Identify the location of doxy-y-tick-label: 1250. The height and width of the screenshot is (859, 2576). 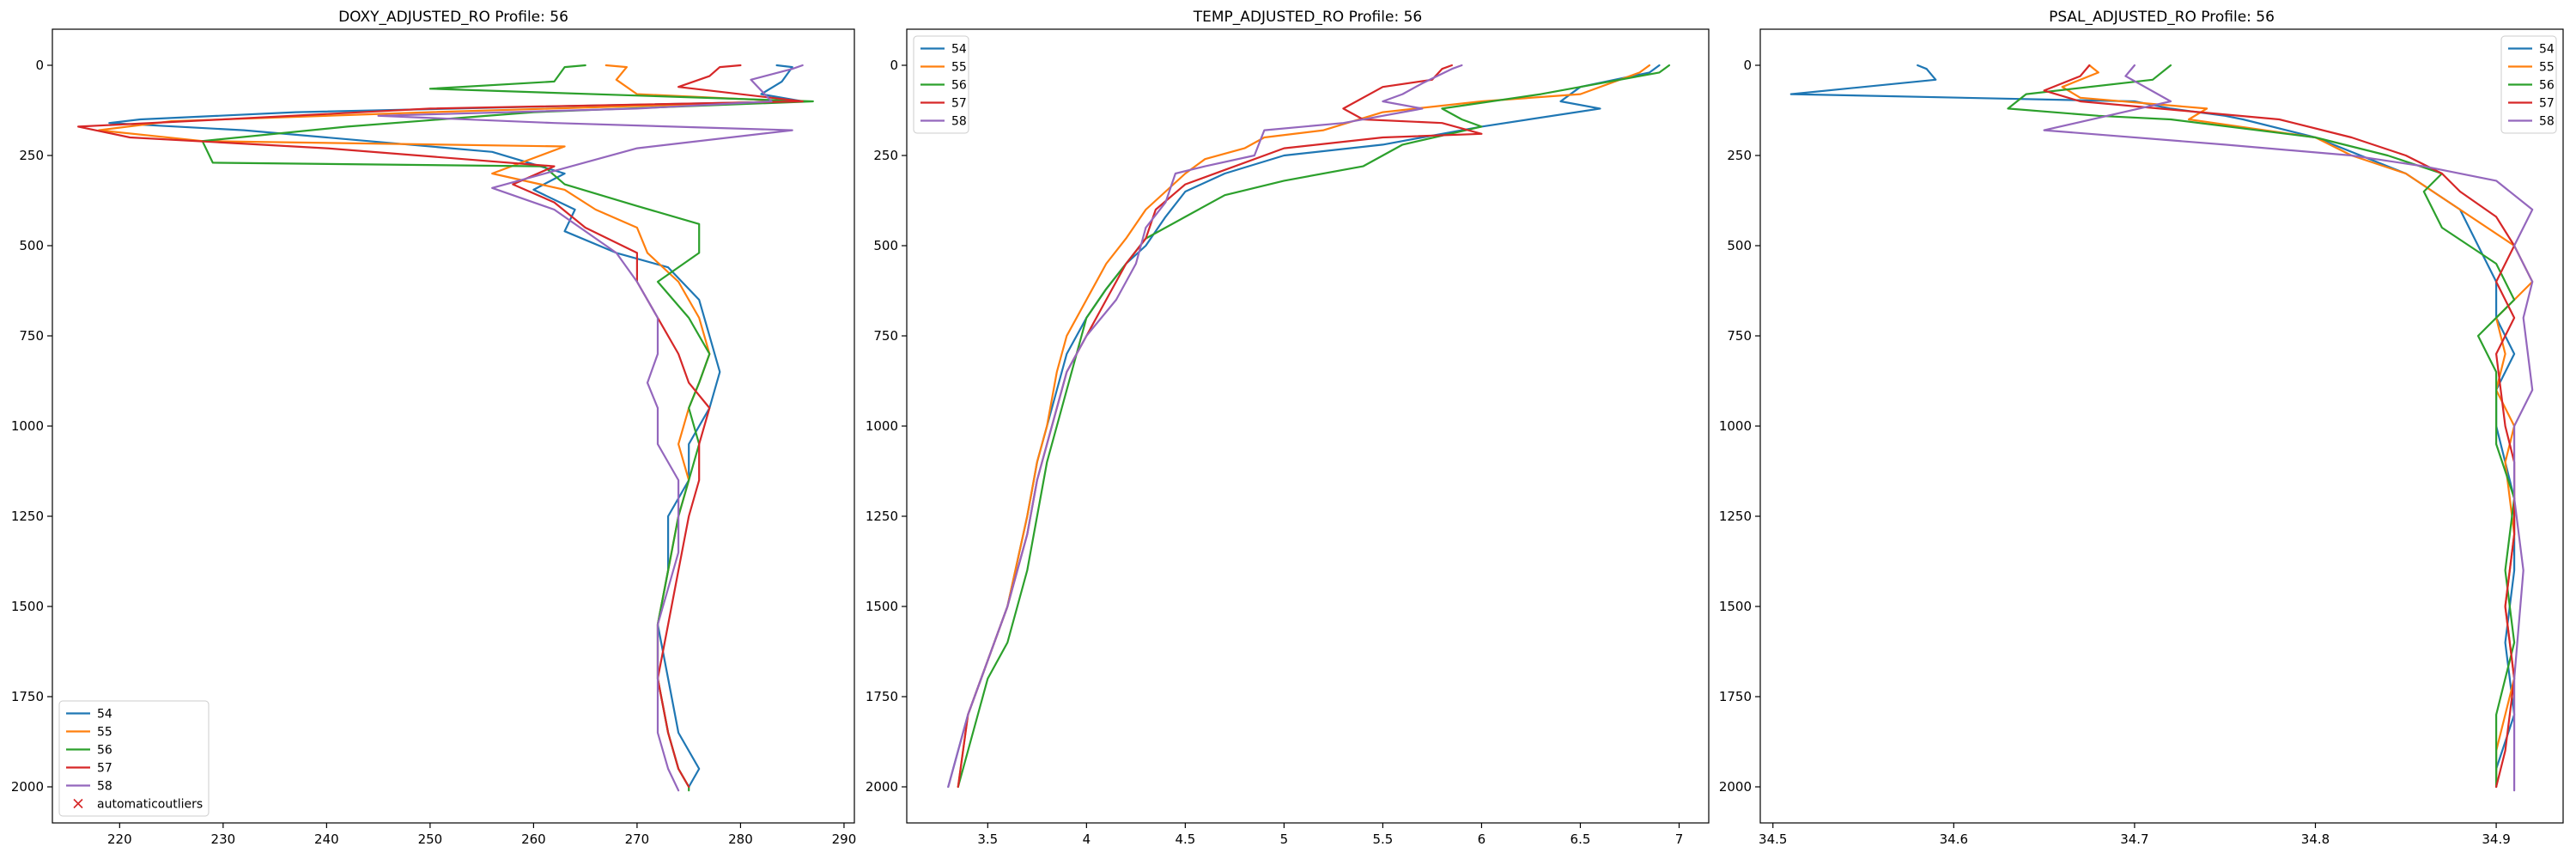
(28, 516).